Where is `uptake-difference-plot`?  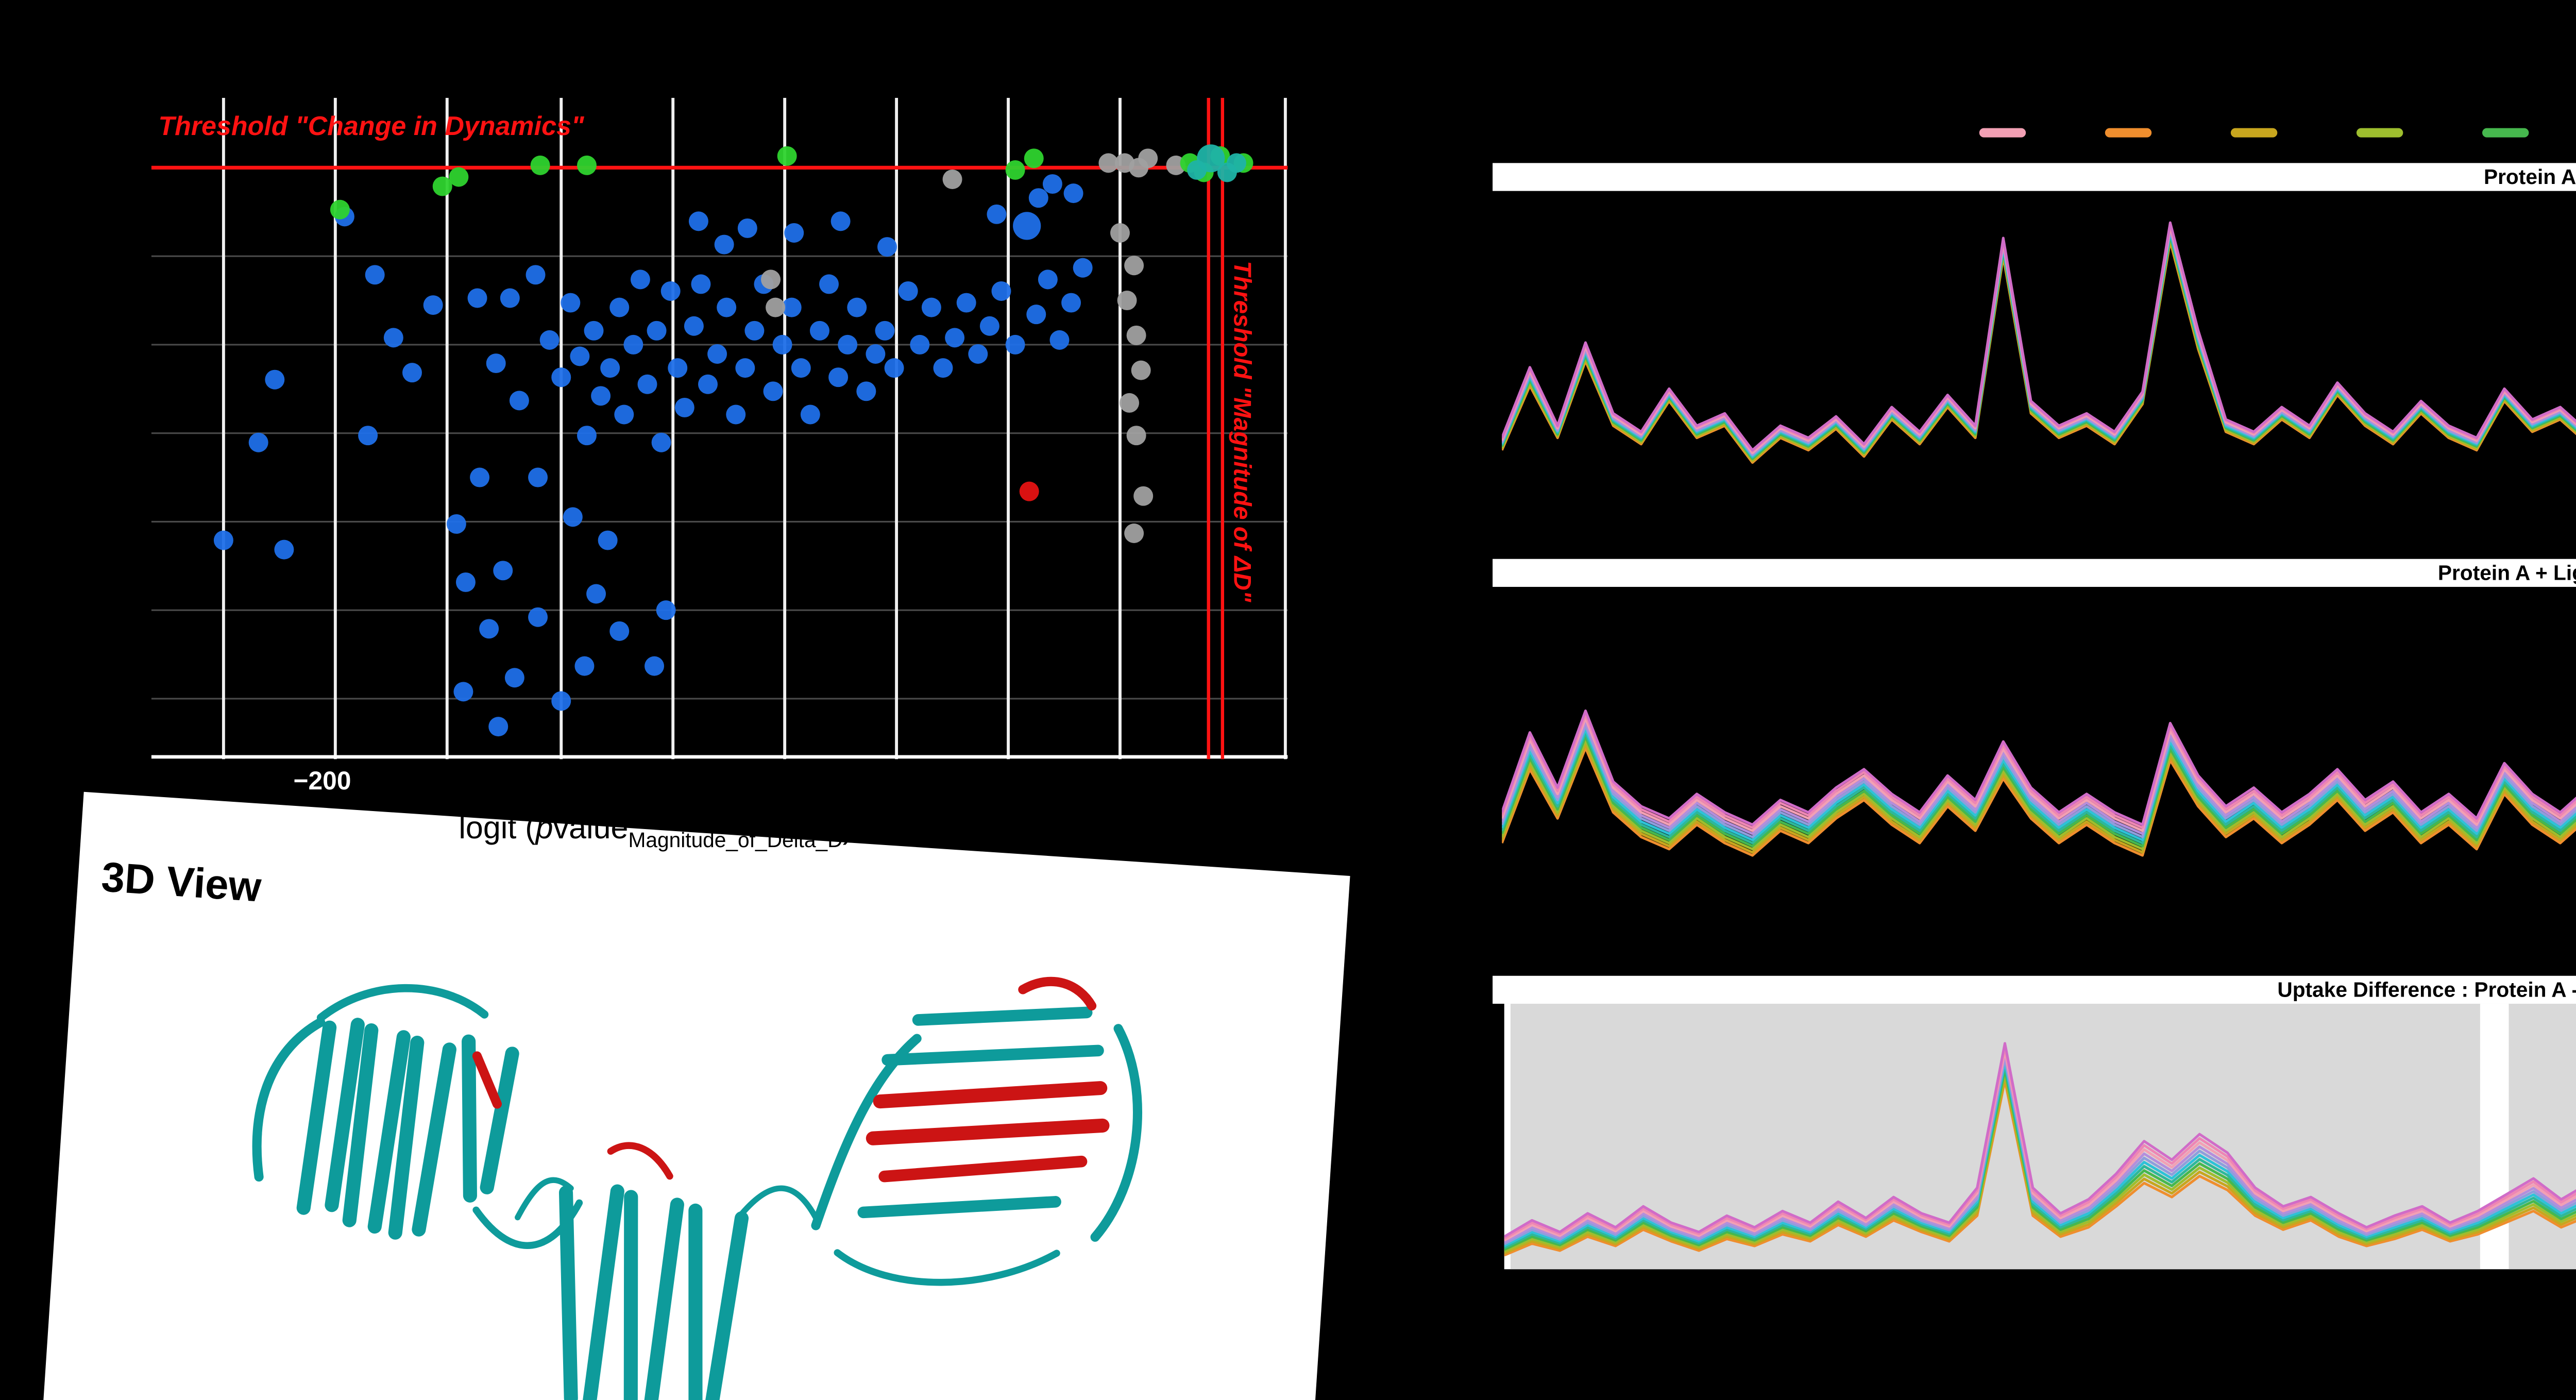
uptake-difference-plot is located at coordinates (2040, 1136).